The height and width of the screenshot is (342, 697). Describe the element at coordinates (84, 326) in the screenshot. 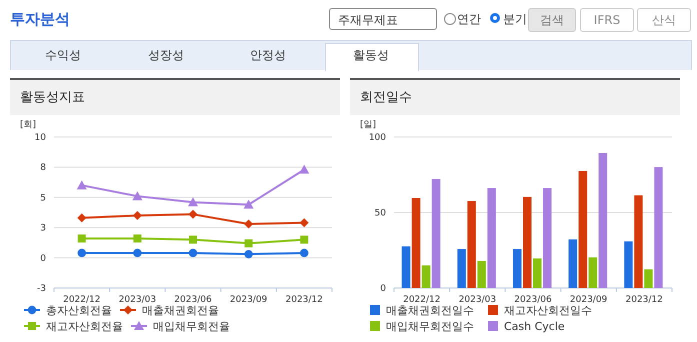

I see `legend-label: 재고자산회전율` at that location.